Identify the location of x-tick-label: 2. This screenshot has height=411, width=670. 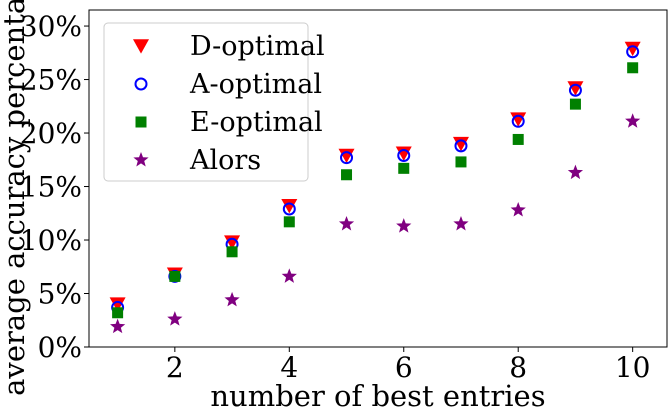
(175, 367).